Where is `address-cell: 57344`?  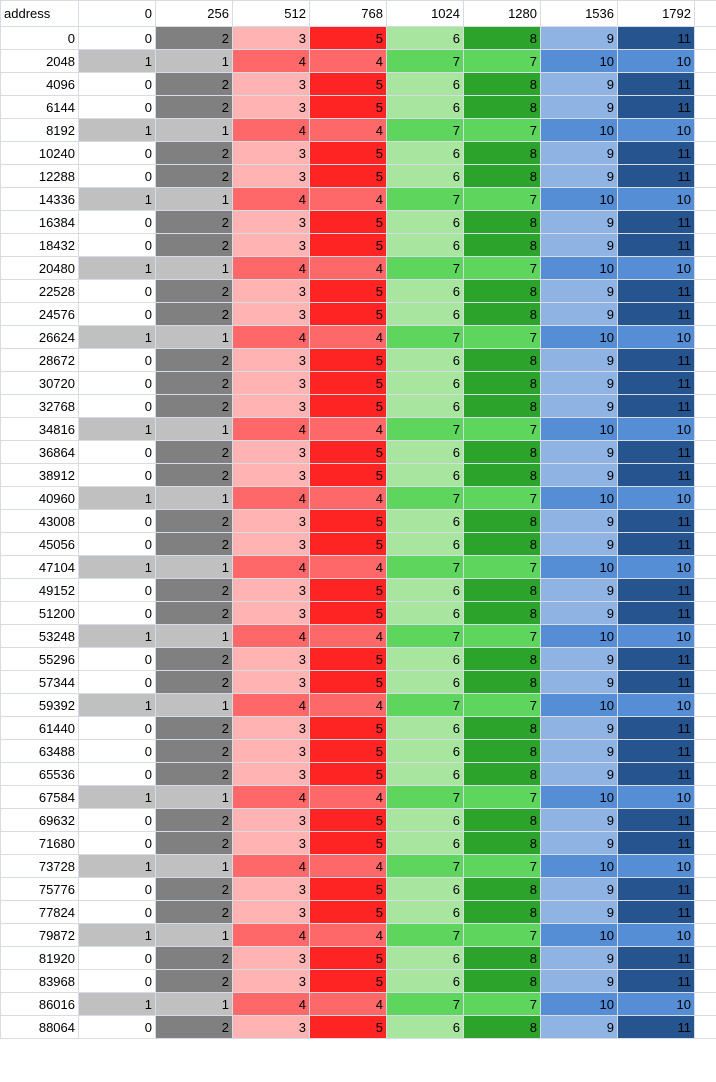 address-cell: 57344 is located at coordinates (39, 682).